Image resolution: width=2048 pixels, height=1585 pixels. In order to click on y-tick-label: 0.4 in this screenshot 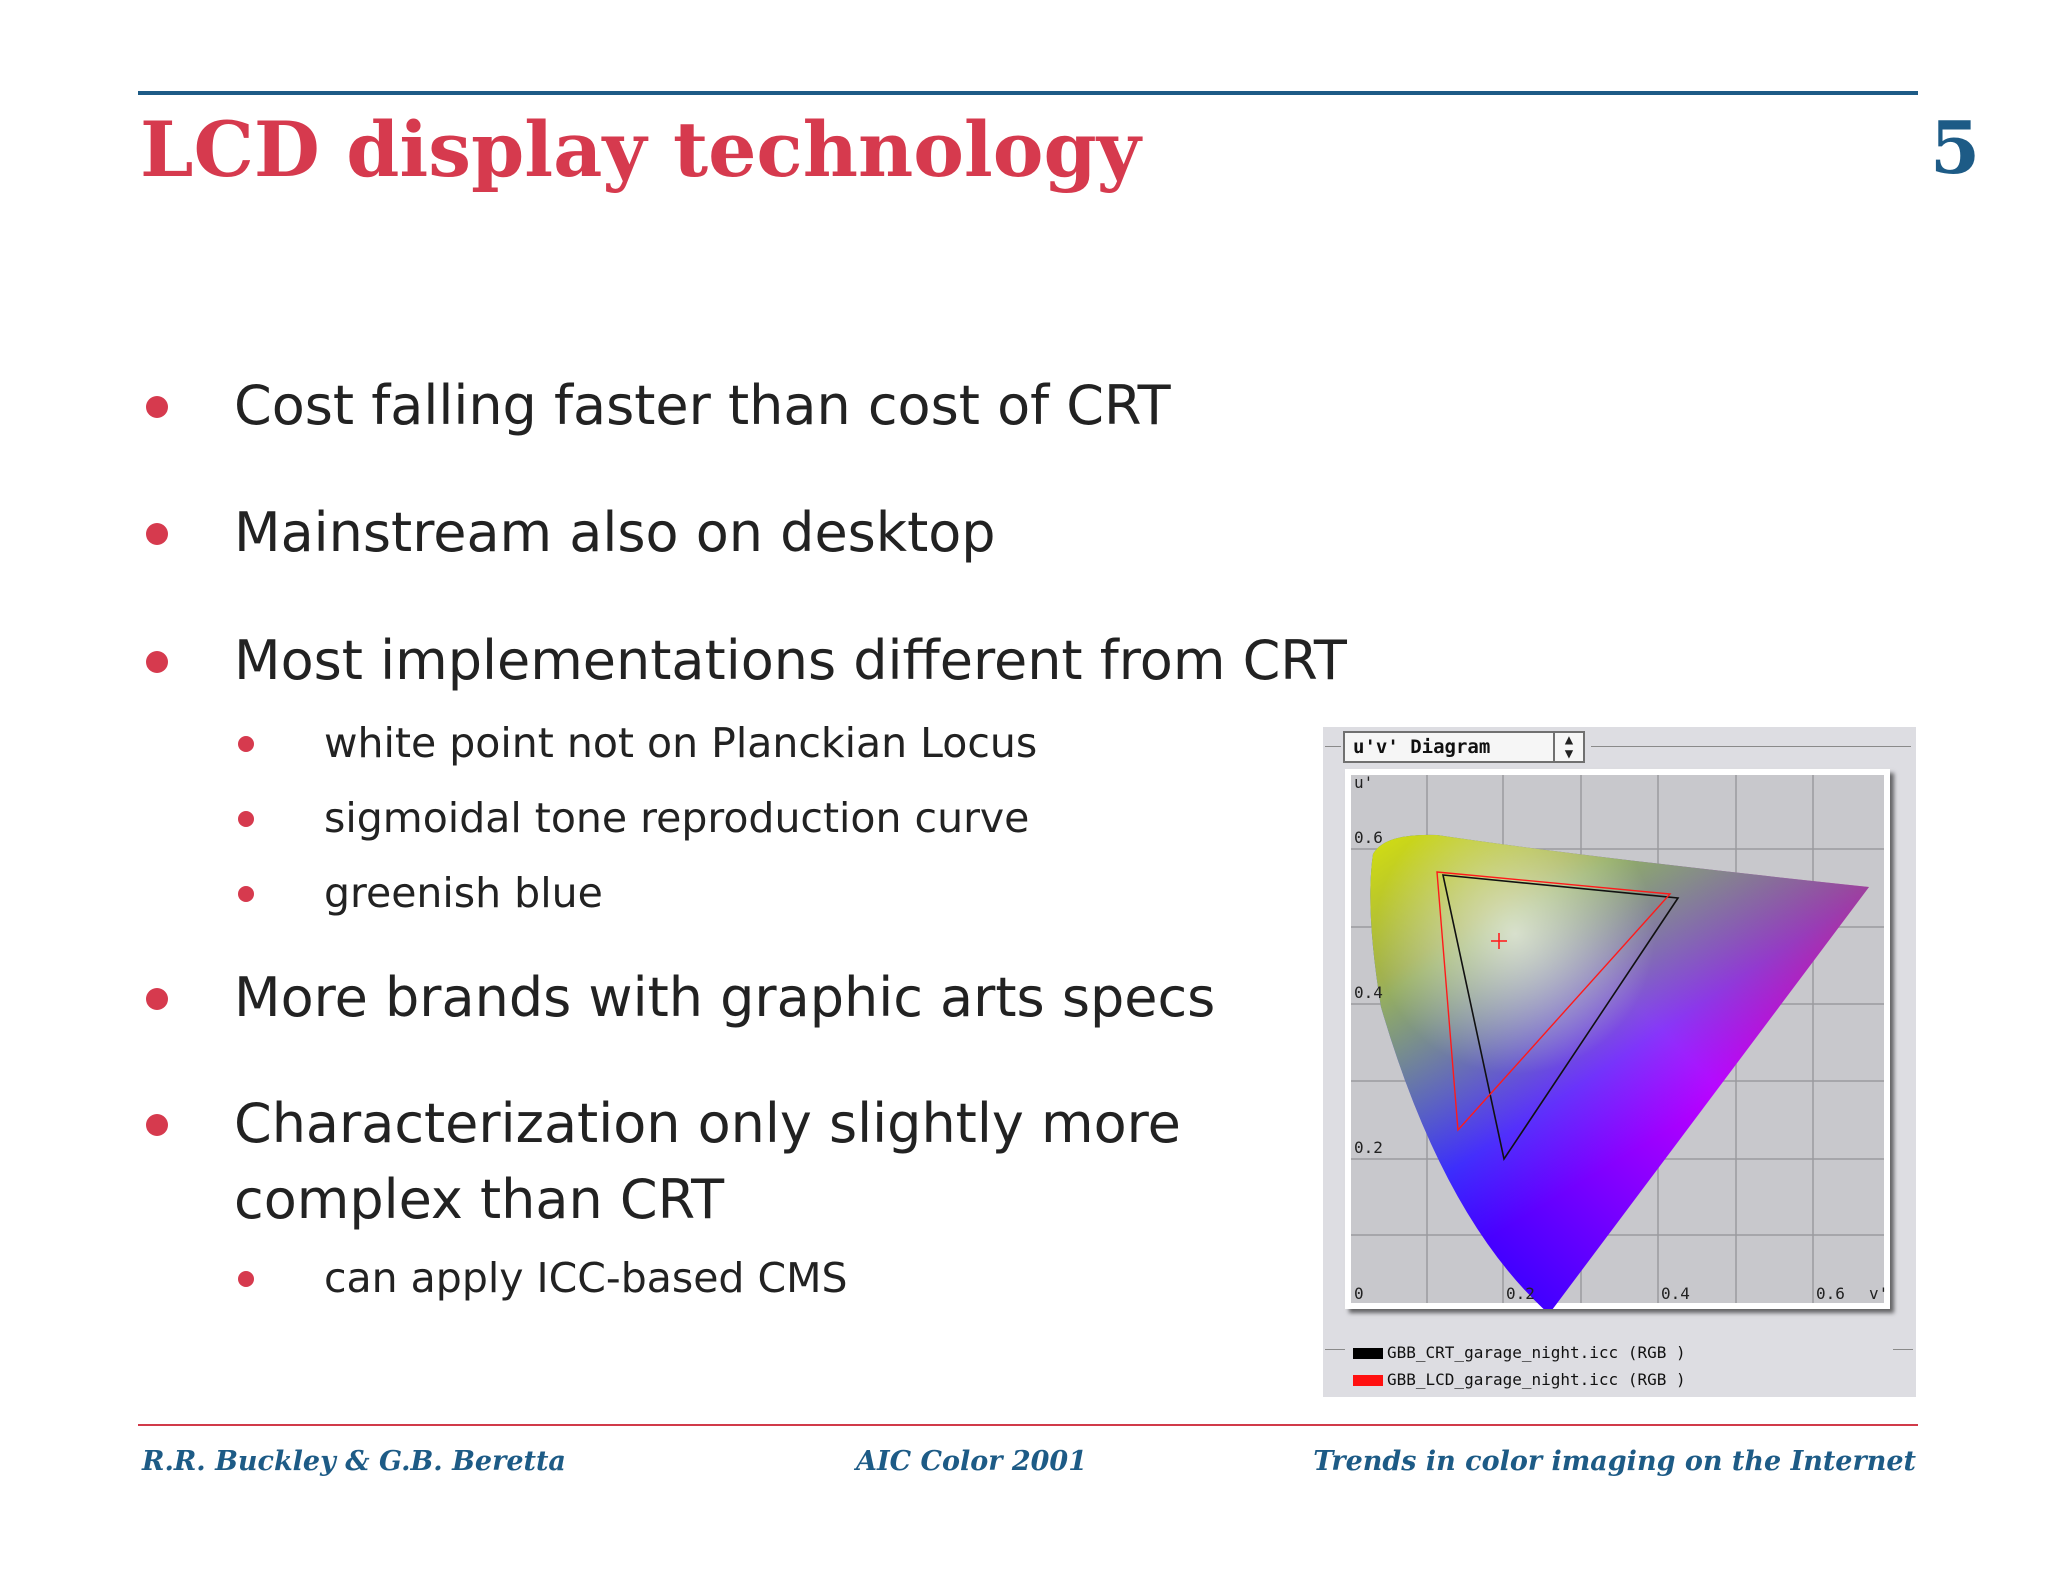, I will do `click(1368, 992)`.